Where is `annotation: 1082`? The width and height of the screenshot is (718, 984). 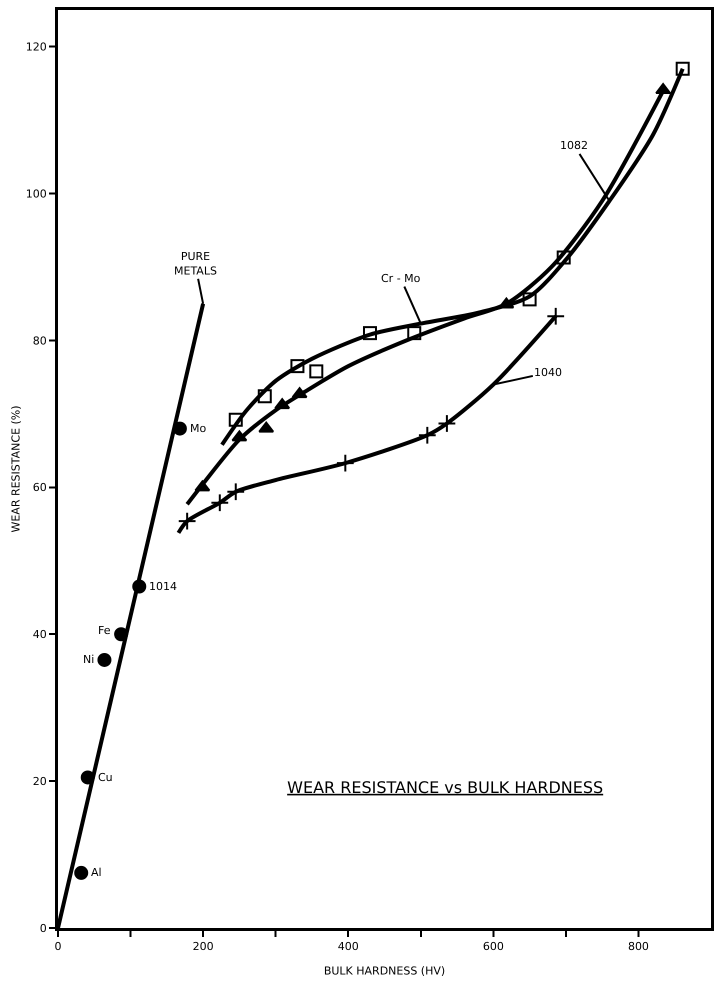 annotation: 1082 is located at coordinates (574, 145).